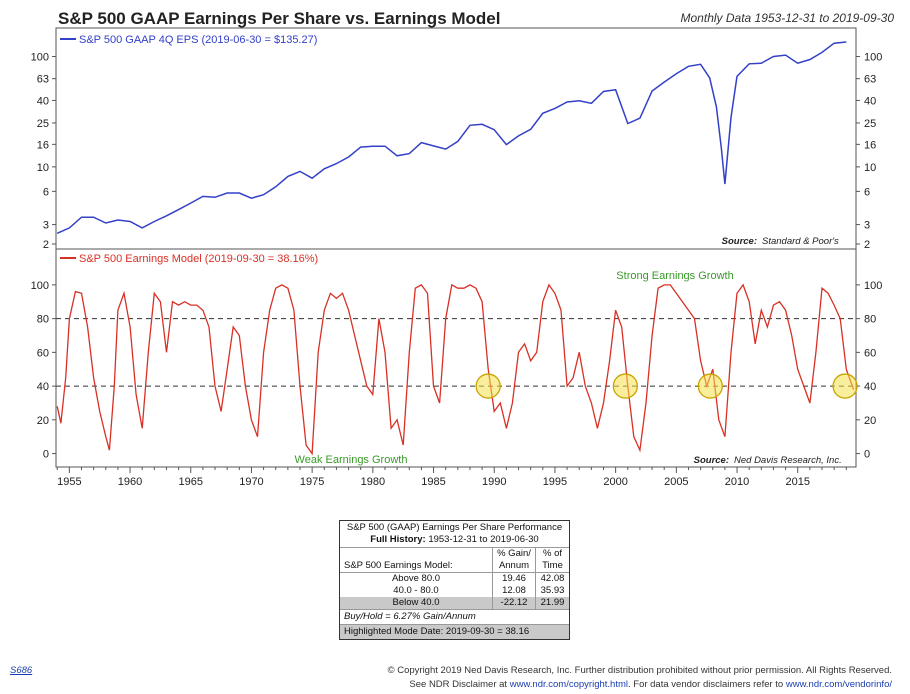 This screenshot has width=910, height=694. Describe the element at coordinates (873, 58) in the screenshot. I see `eps-ytick-label-right: 100` at that location.